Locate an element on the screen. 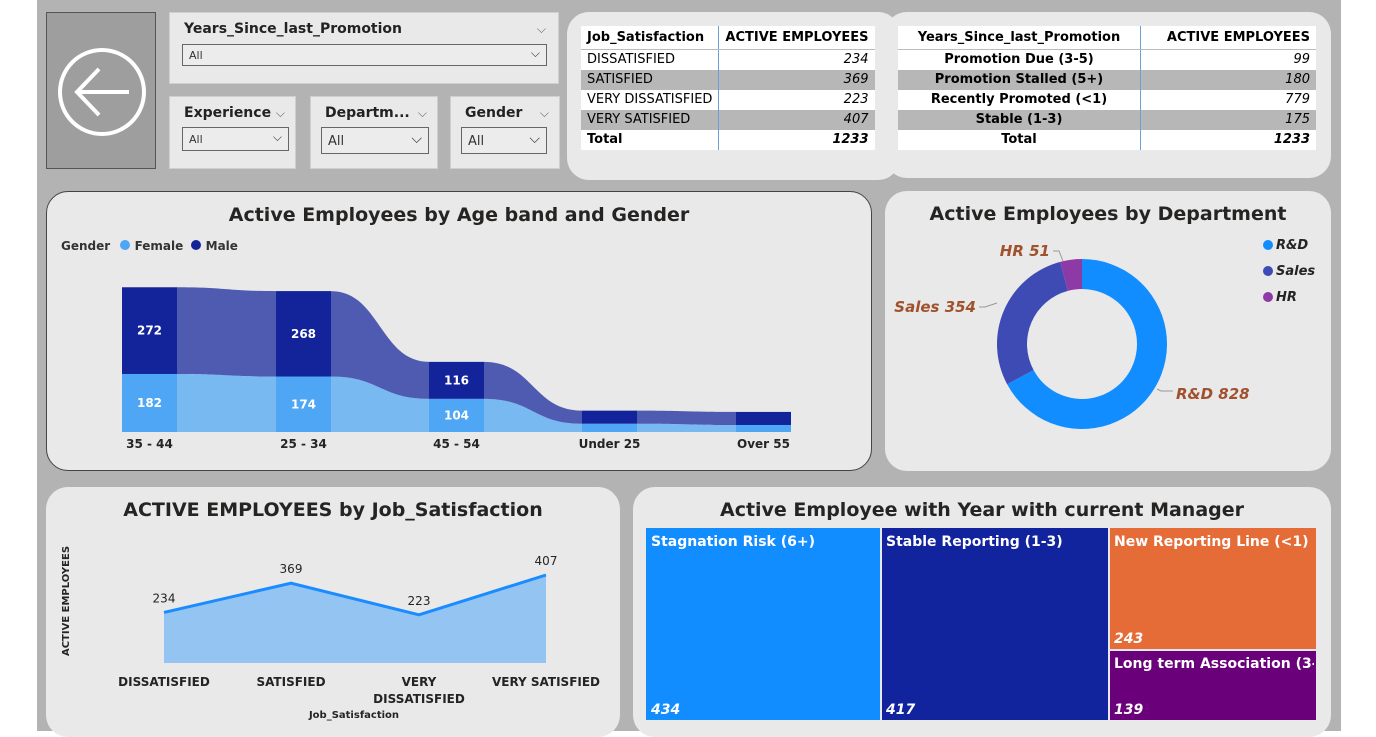 This screenshot has height=737, width=1376. treemap-cell-new-reporting-line: New Reporting Line (<1) 243 is located at coordinates (1213, 588).